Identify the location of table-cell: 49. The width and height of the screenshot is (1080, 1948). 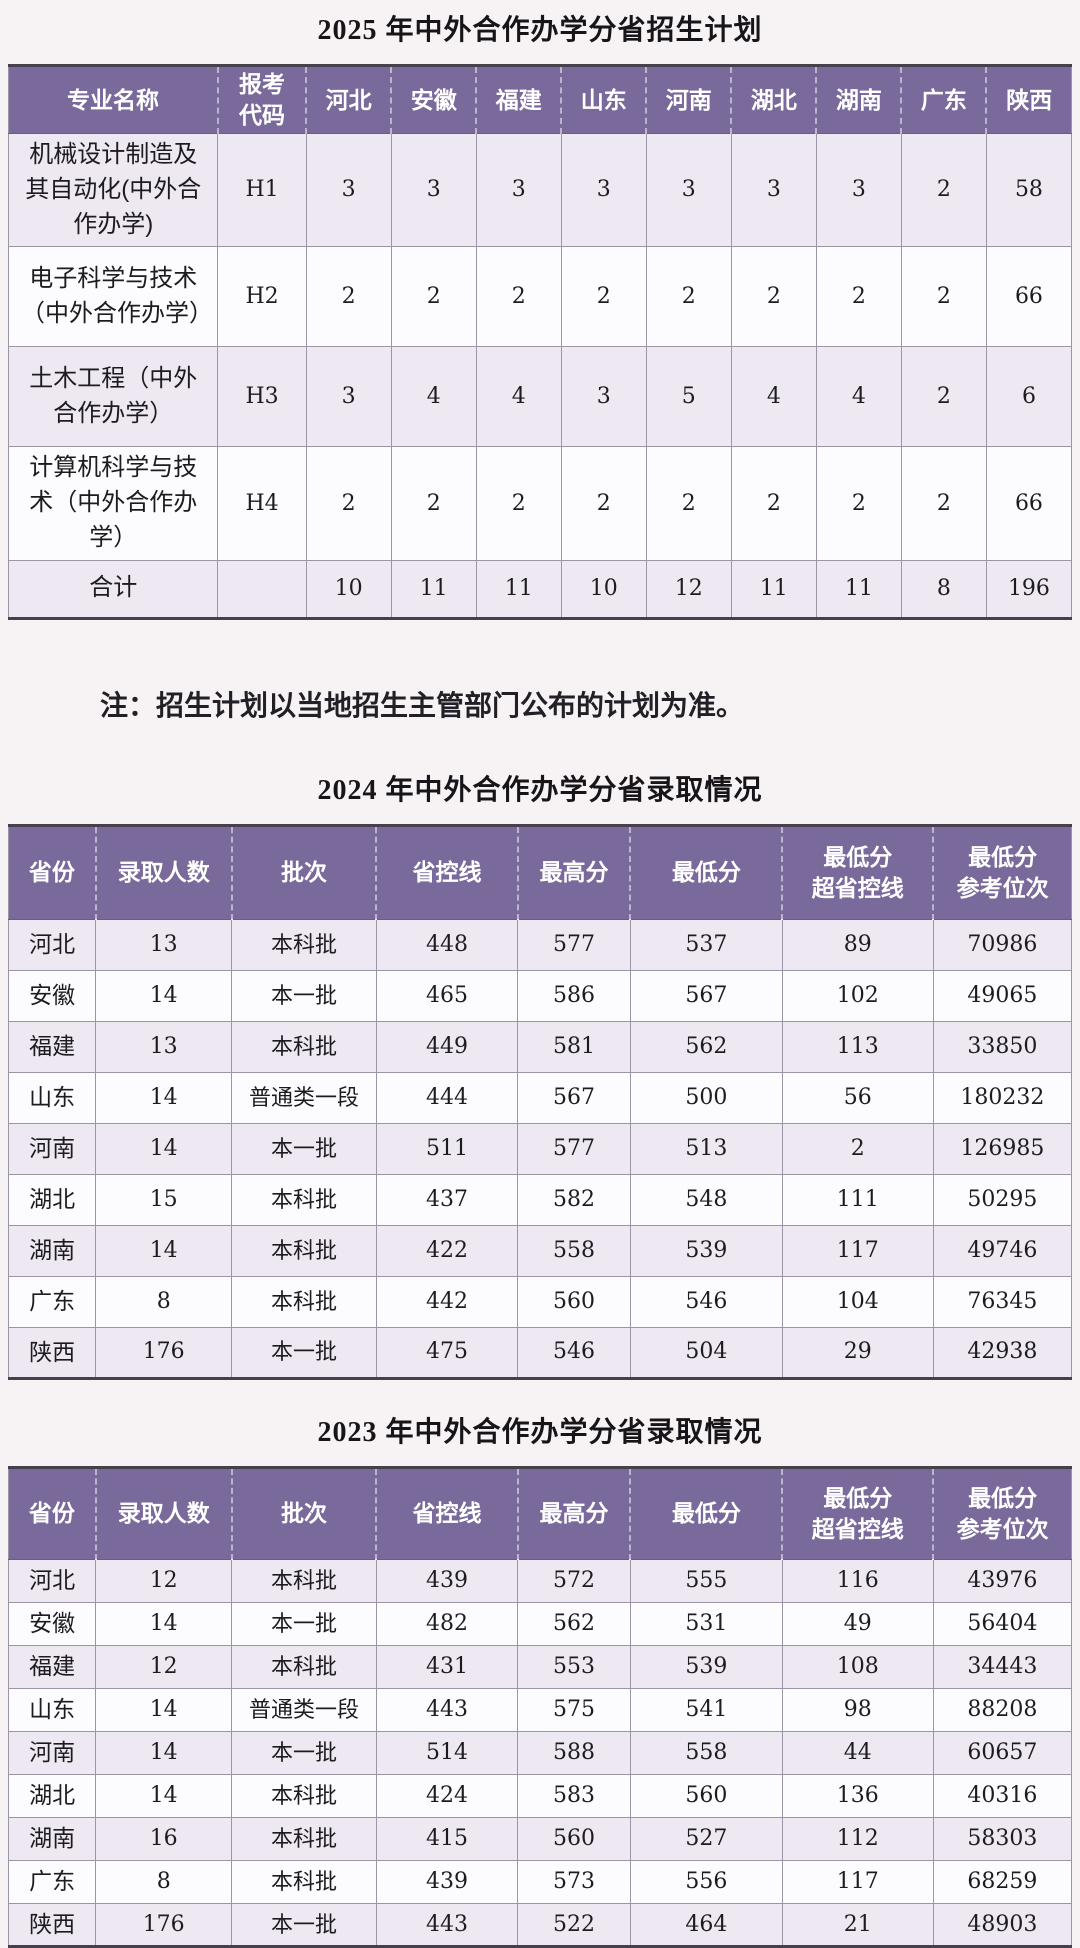
(857, 1623).